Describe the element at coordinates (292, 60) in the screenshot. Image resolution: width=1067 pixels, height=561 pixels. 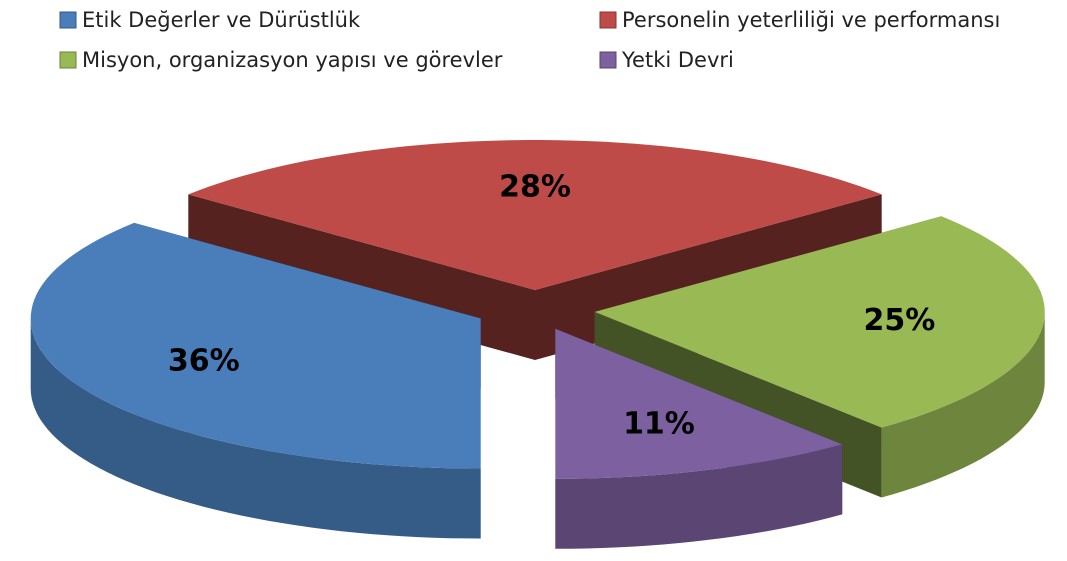
I see `legend-label: Misyon, organizasyon yapısı ve görevler` at that location.